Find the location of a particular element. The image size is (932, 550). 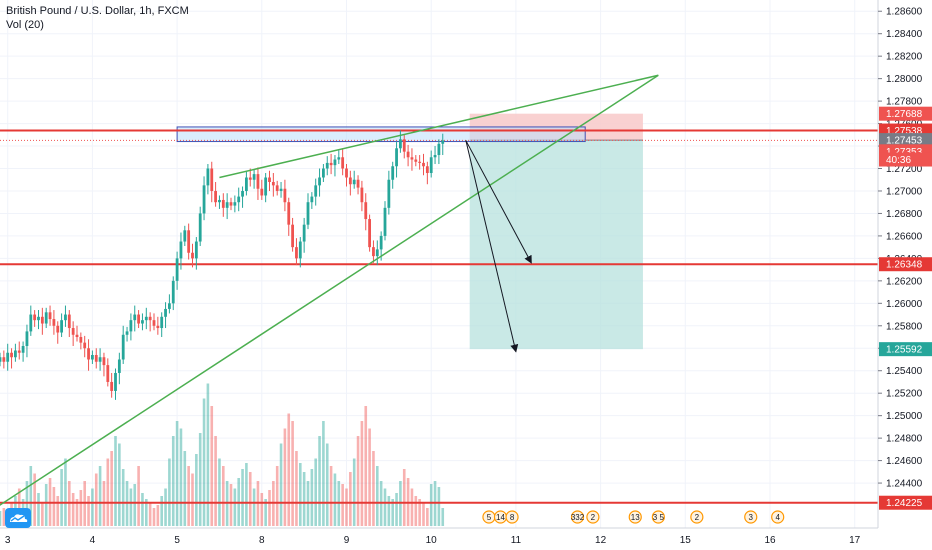

y-tick-label: 1.28600 is located at coordinates (904, 12).